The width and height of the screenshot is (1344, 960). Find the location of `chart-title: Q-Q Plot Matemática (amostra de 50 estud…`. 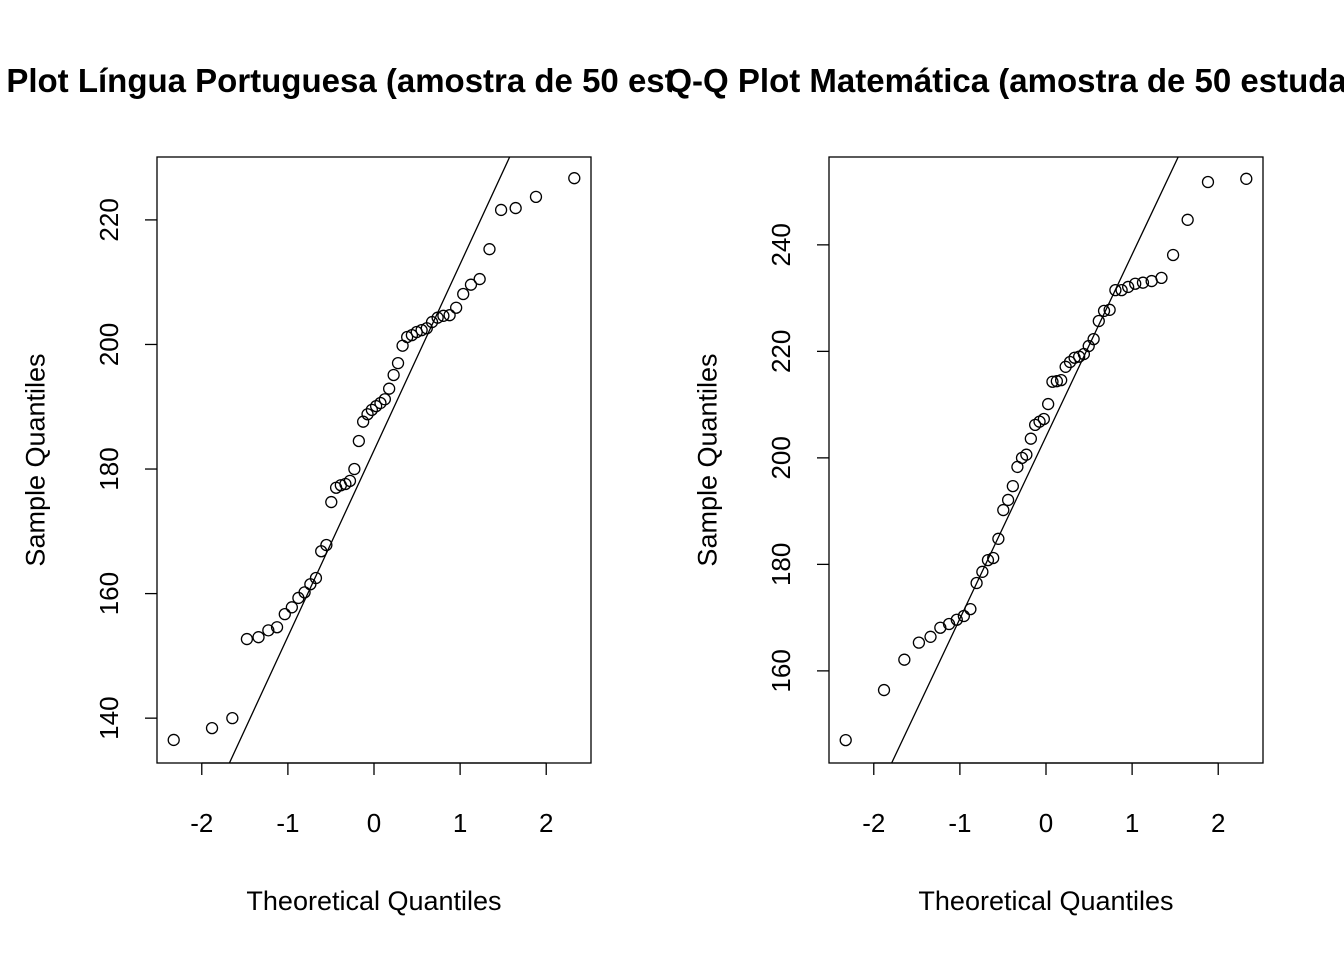

chart-title: Q-Q Plot Matemática (amostra de 50 estud… is located at coordinates (1005, 80).